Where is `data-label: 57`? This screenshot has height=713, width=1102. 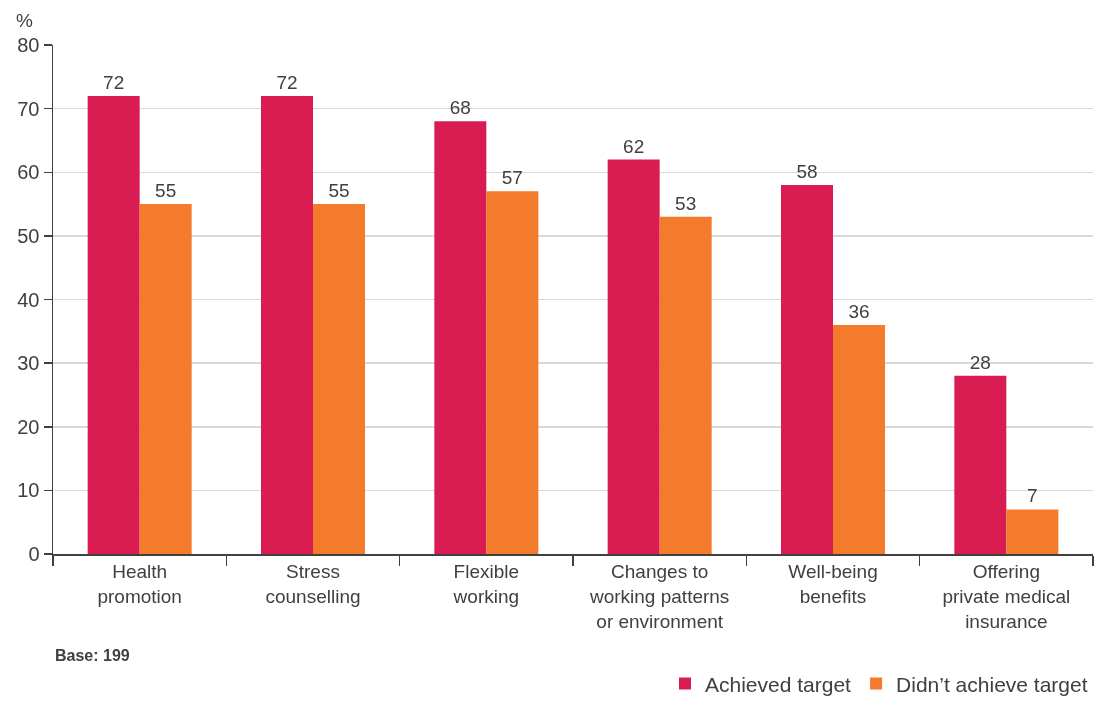
data-label: 57 is located at coordinates (512, 178).